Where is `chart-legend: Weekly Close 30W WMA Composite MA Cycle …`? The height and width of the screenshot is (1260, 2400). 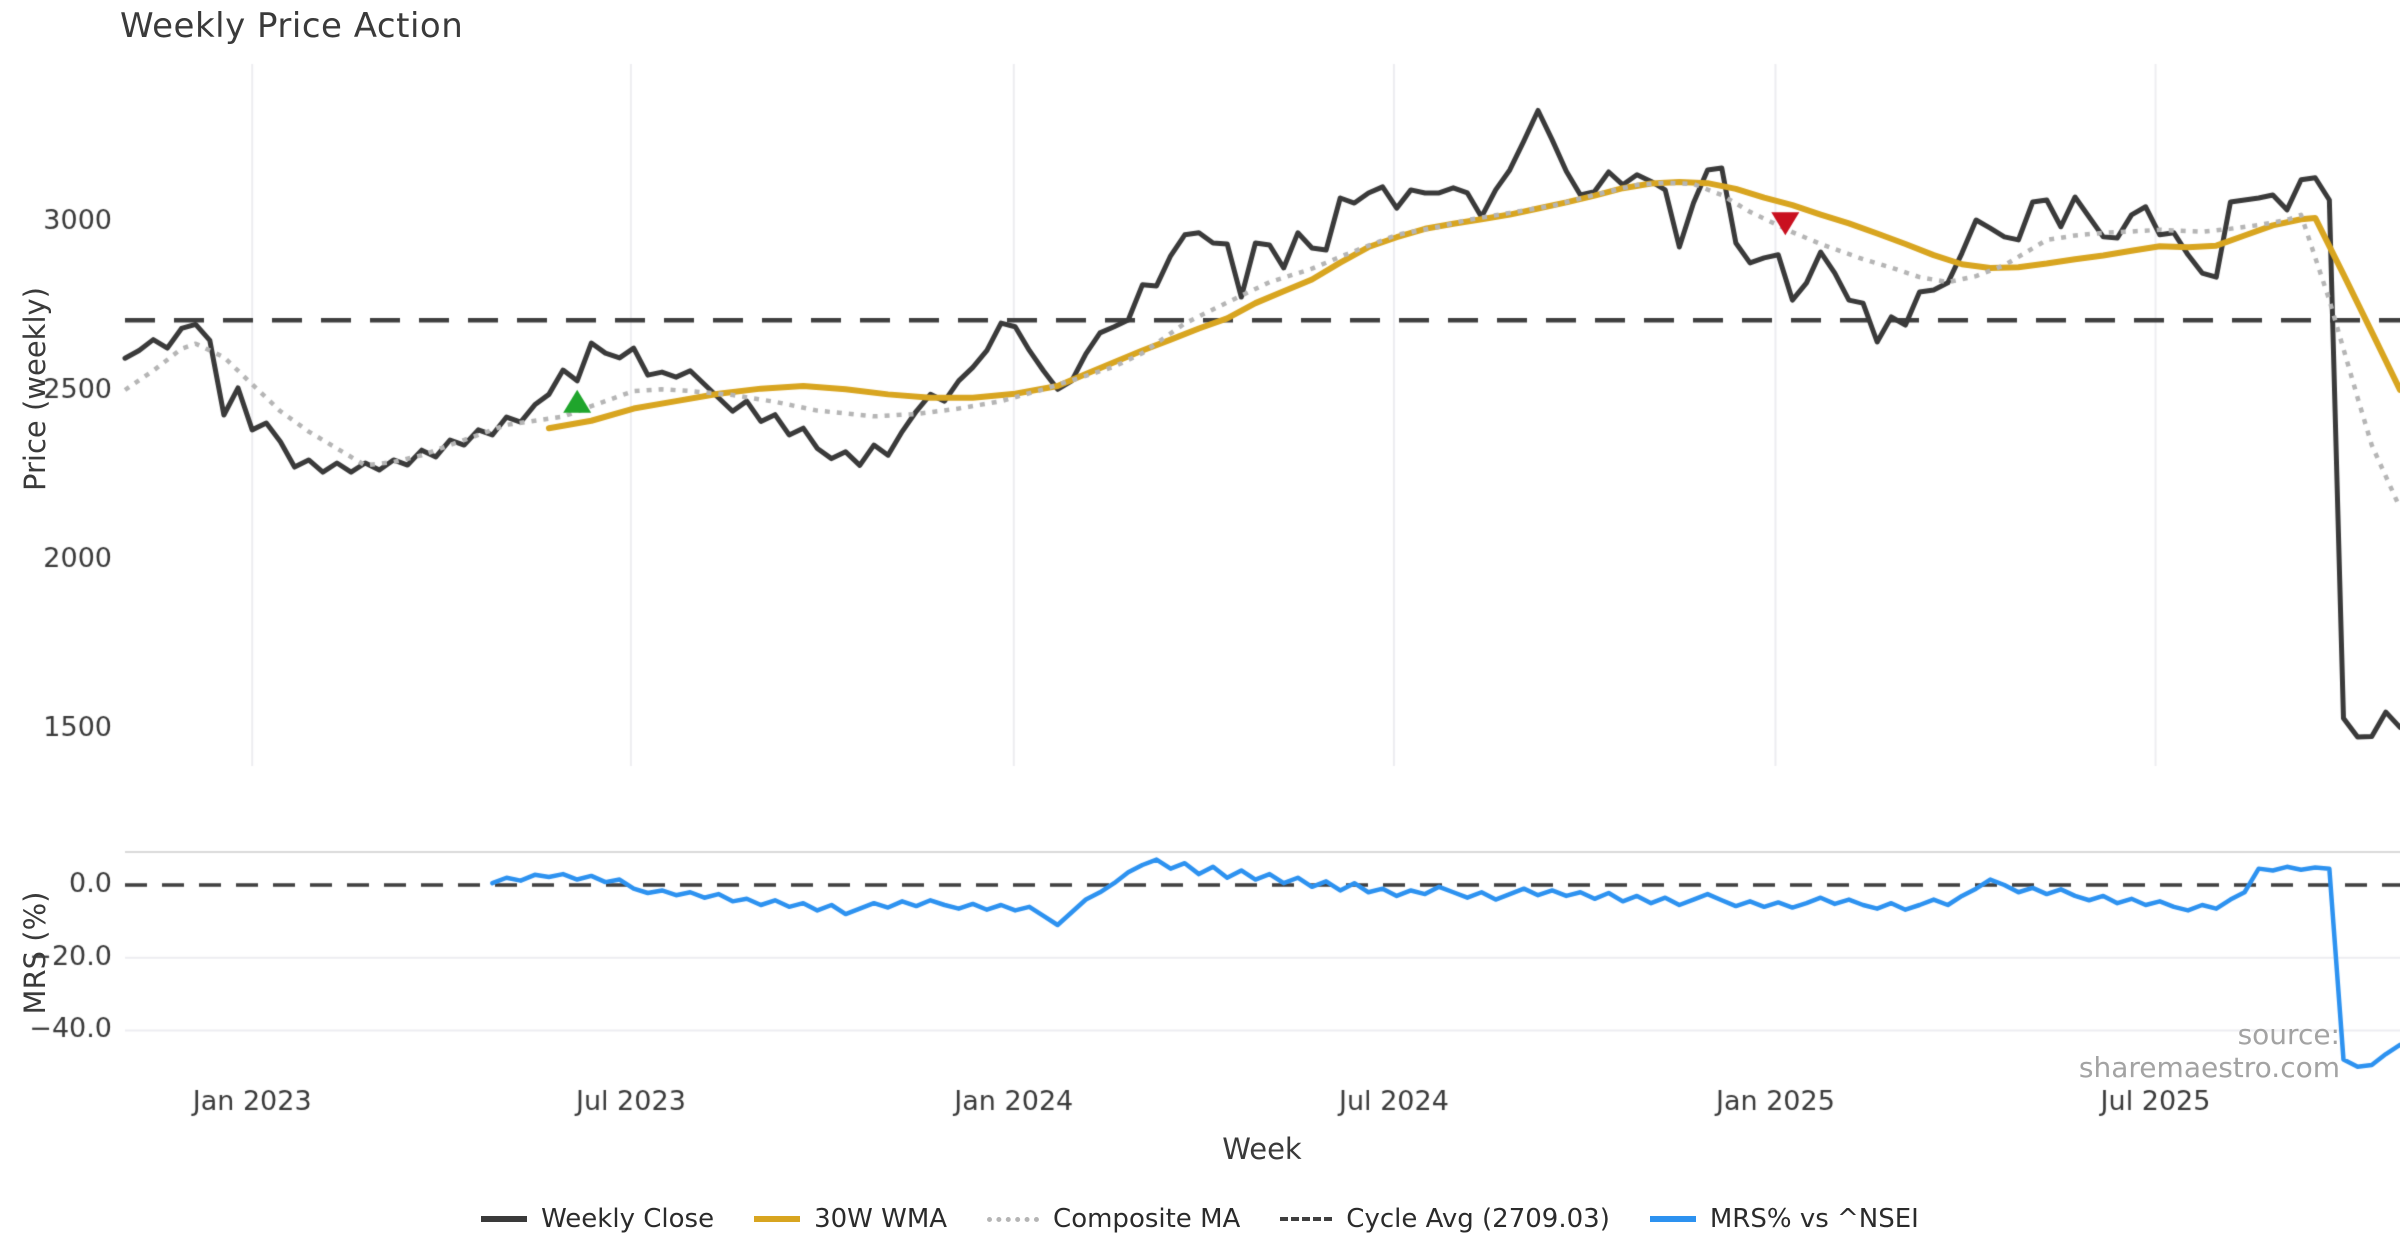
chart-legend: Weekly Close 30W WMA Composite MA Cycle … is located at coordinates (1200, 1219).